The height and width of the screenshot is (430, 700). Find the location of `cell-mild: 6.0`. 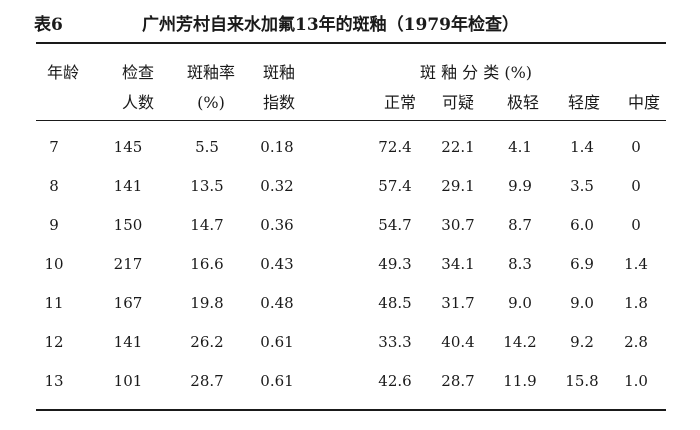

cell-mild: 6.0 is located at coordinates (582, 225).